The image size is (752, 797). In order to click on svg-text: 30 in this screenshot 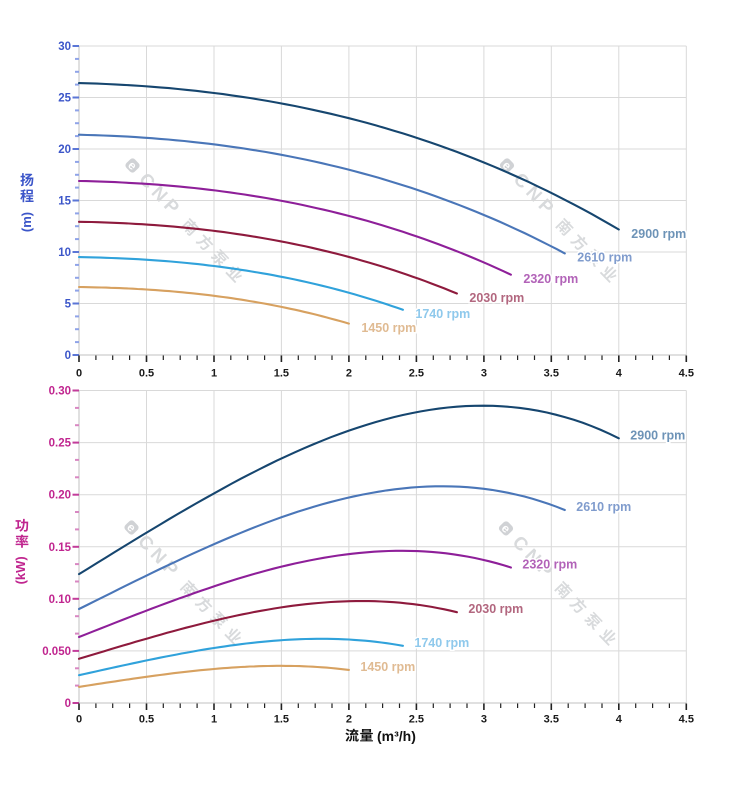, I will do `click(64, 47)`.